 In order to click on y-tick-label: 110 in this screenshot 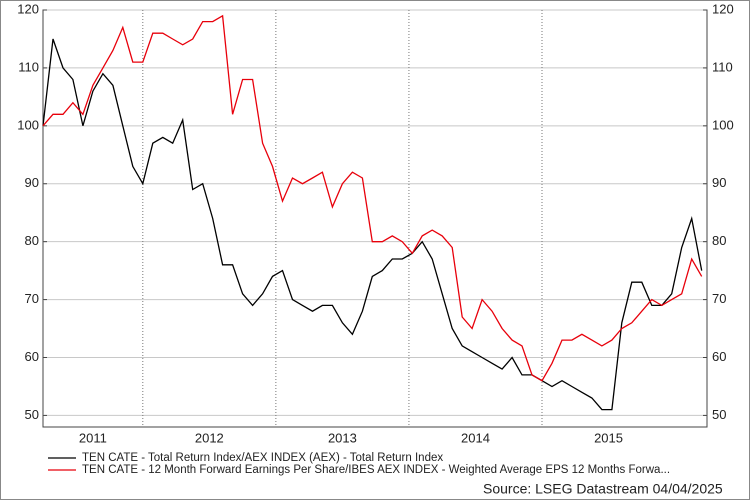, I will do `click(28, 66)`.